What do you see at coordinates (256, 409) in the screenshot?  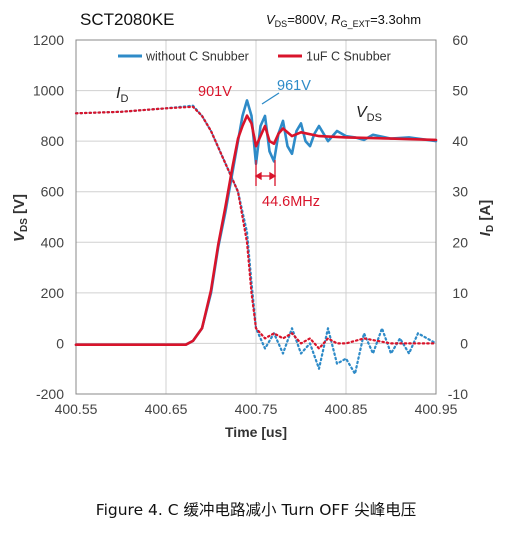 I see `x-tick-label-2: 400.75` at bounding box center [256, 409].